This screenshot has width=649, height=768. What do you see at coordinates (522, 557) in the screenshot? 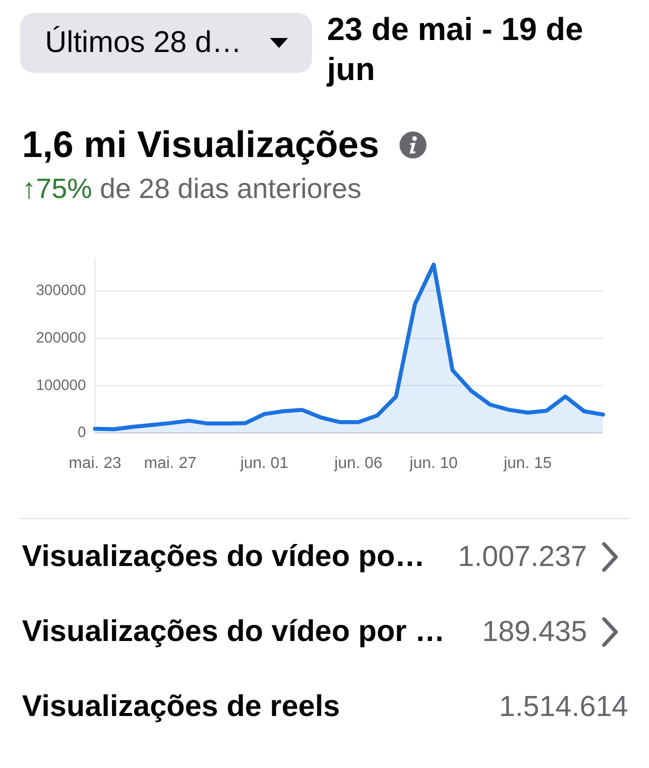
I see `text: 1.007.237` at bounding box center [522, 557].